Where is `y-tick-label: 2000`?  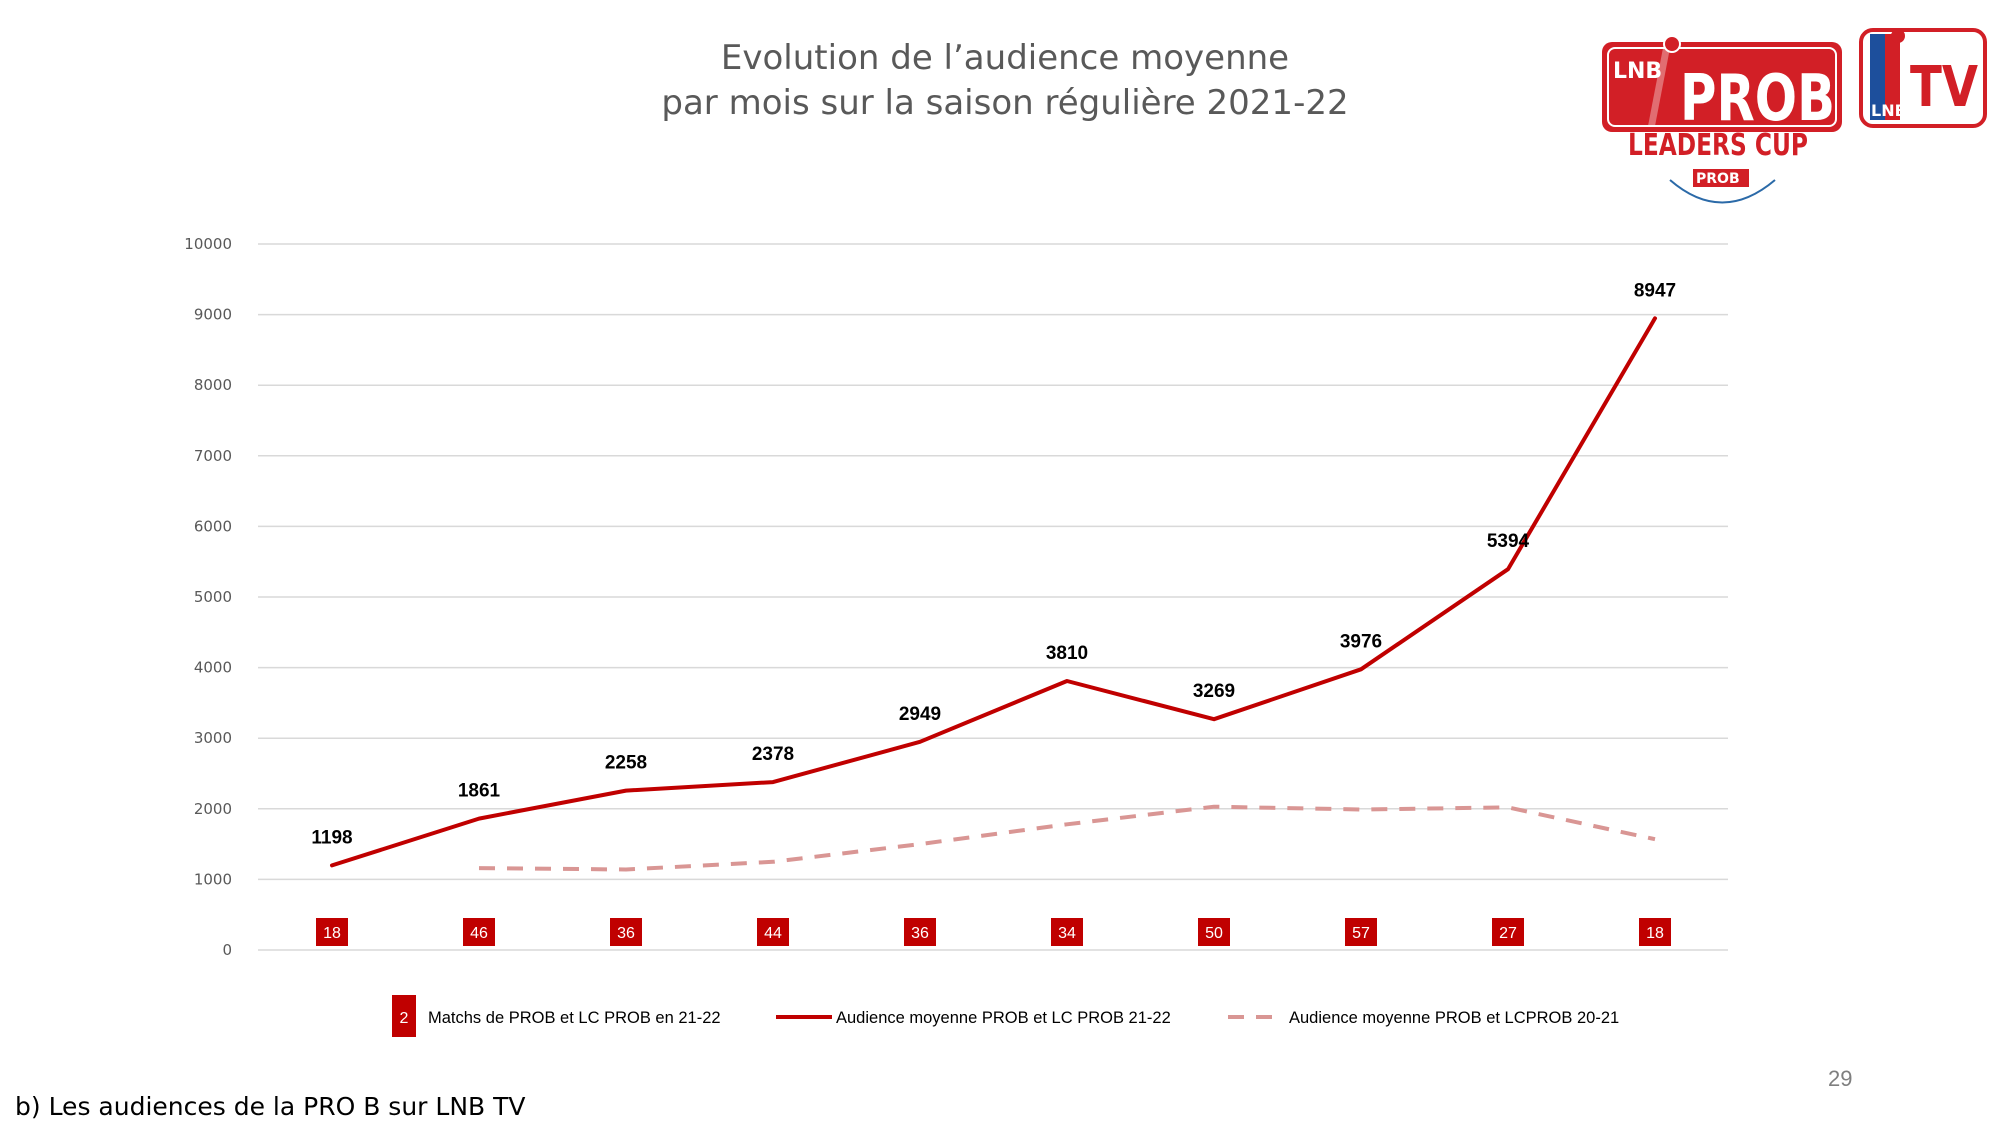 y-tick-label: 2000 is located at coordinates (213, 809).